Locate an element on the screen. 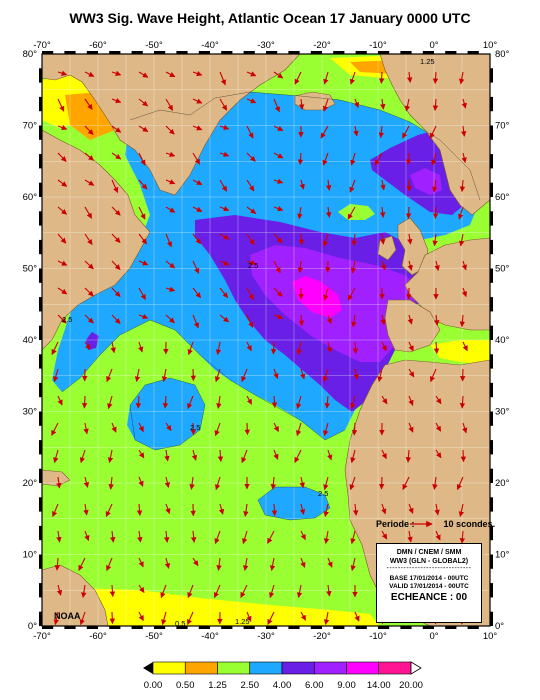  lon-label: -20° is located at coordinates (322, 45).